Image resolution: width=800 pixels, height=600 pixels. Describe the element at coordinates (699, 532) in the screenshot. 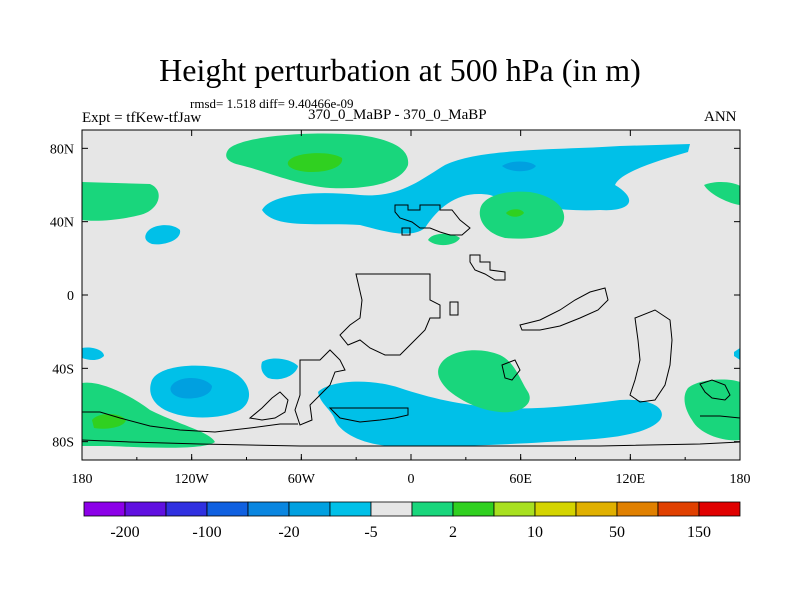

I see `colorbar-label: 150` at that location.